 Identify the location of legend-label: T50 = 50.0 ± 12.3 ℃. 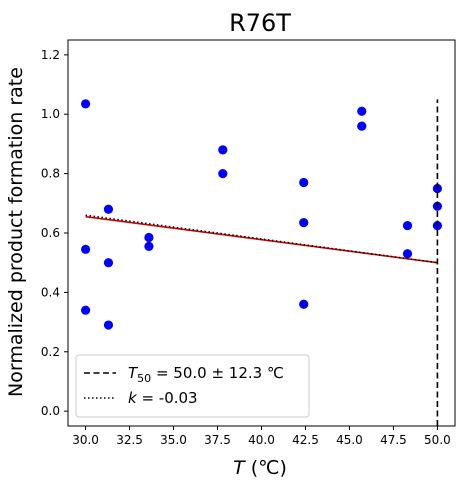
(206, 374).